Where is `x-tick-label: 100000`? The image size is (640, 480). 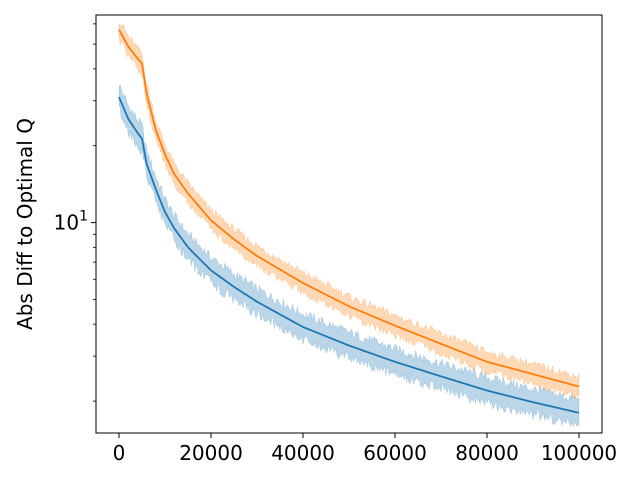 x-tick-label: 100000 is located at coordinates (579, 453).